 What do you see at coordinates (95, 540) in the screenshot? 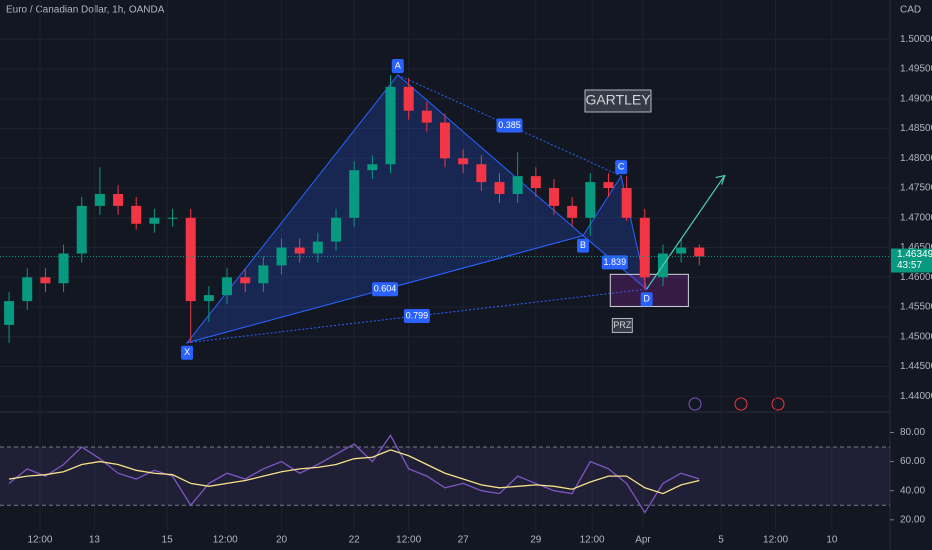
I see `x-tick-label: 13` at bounding box center [95, 540].